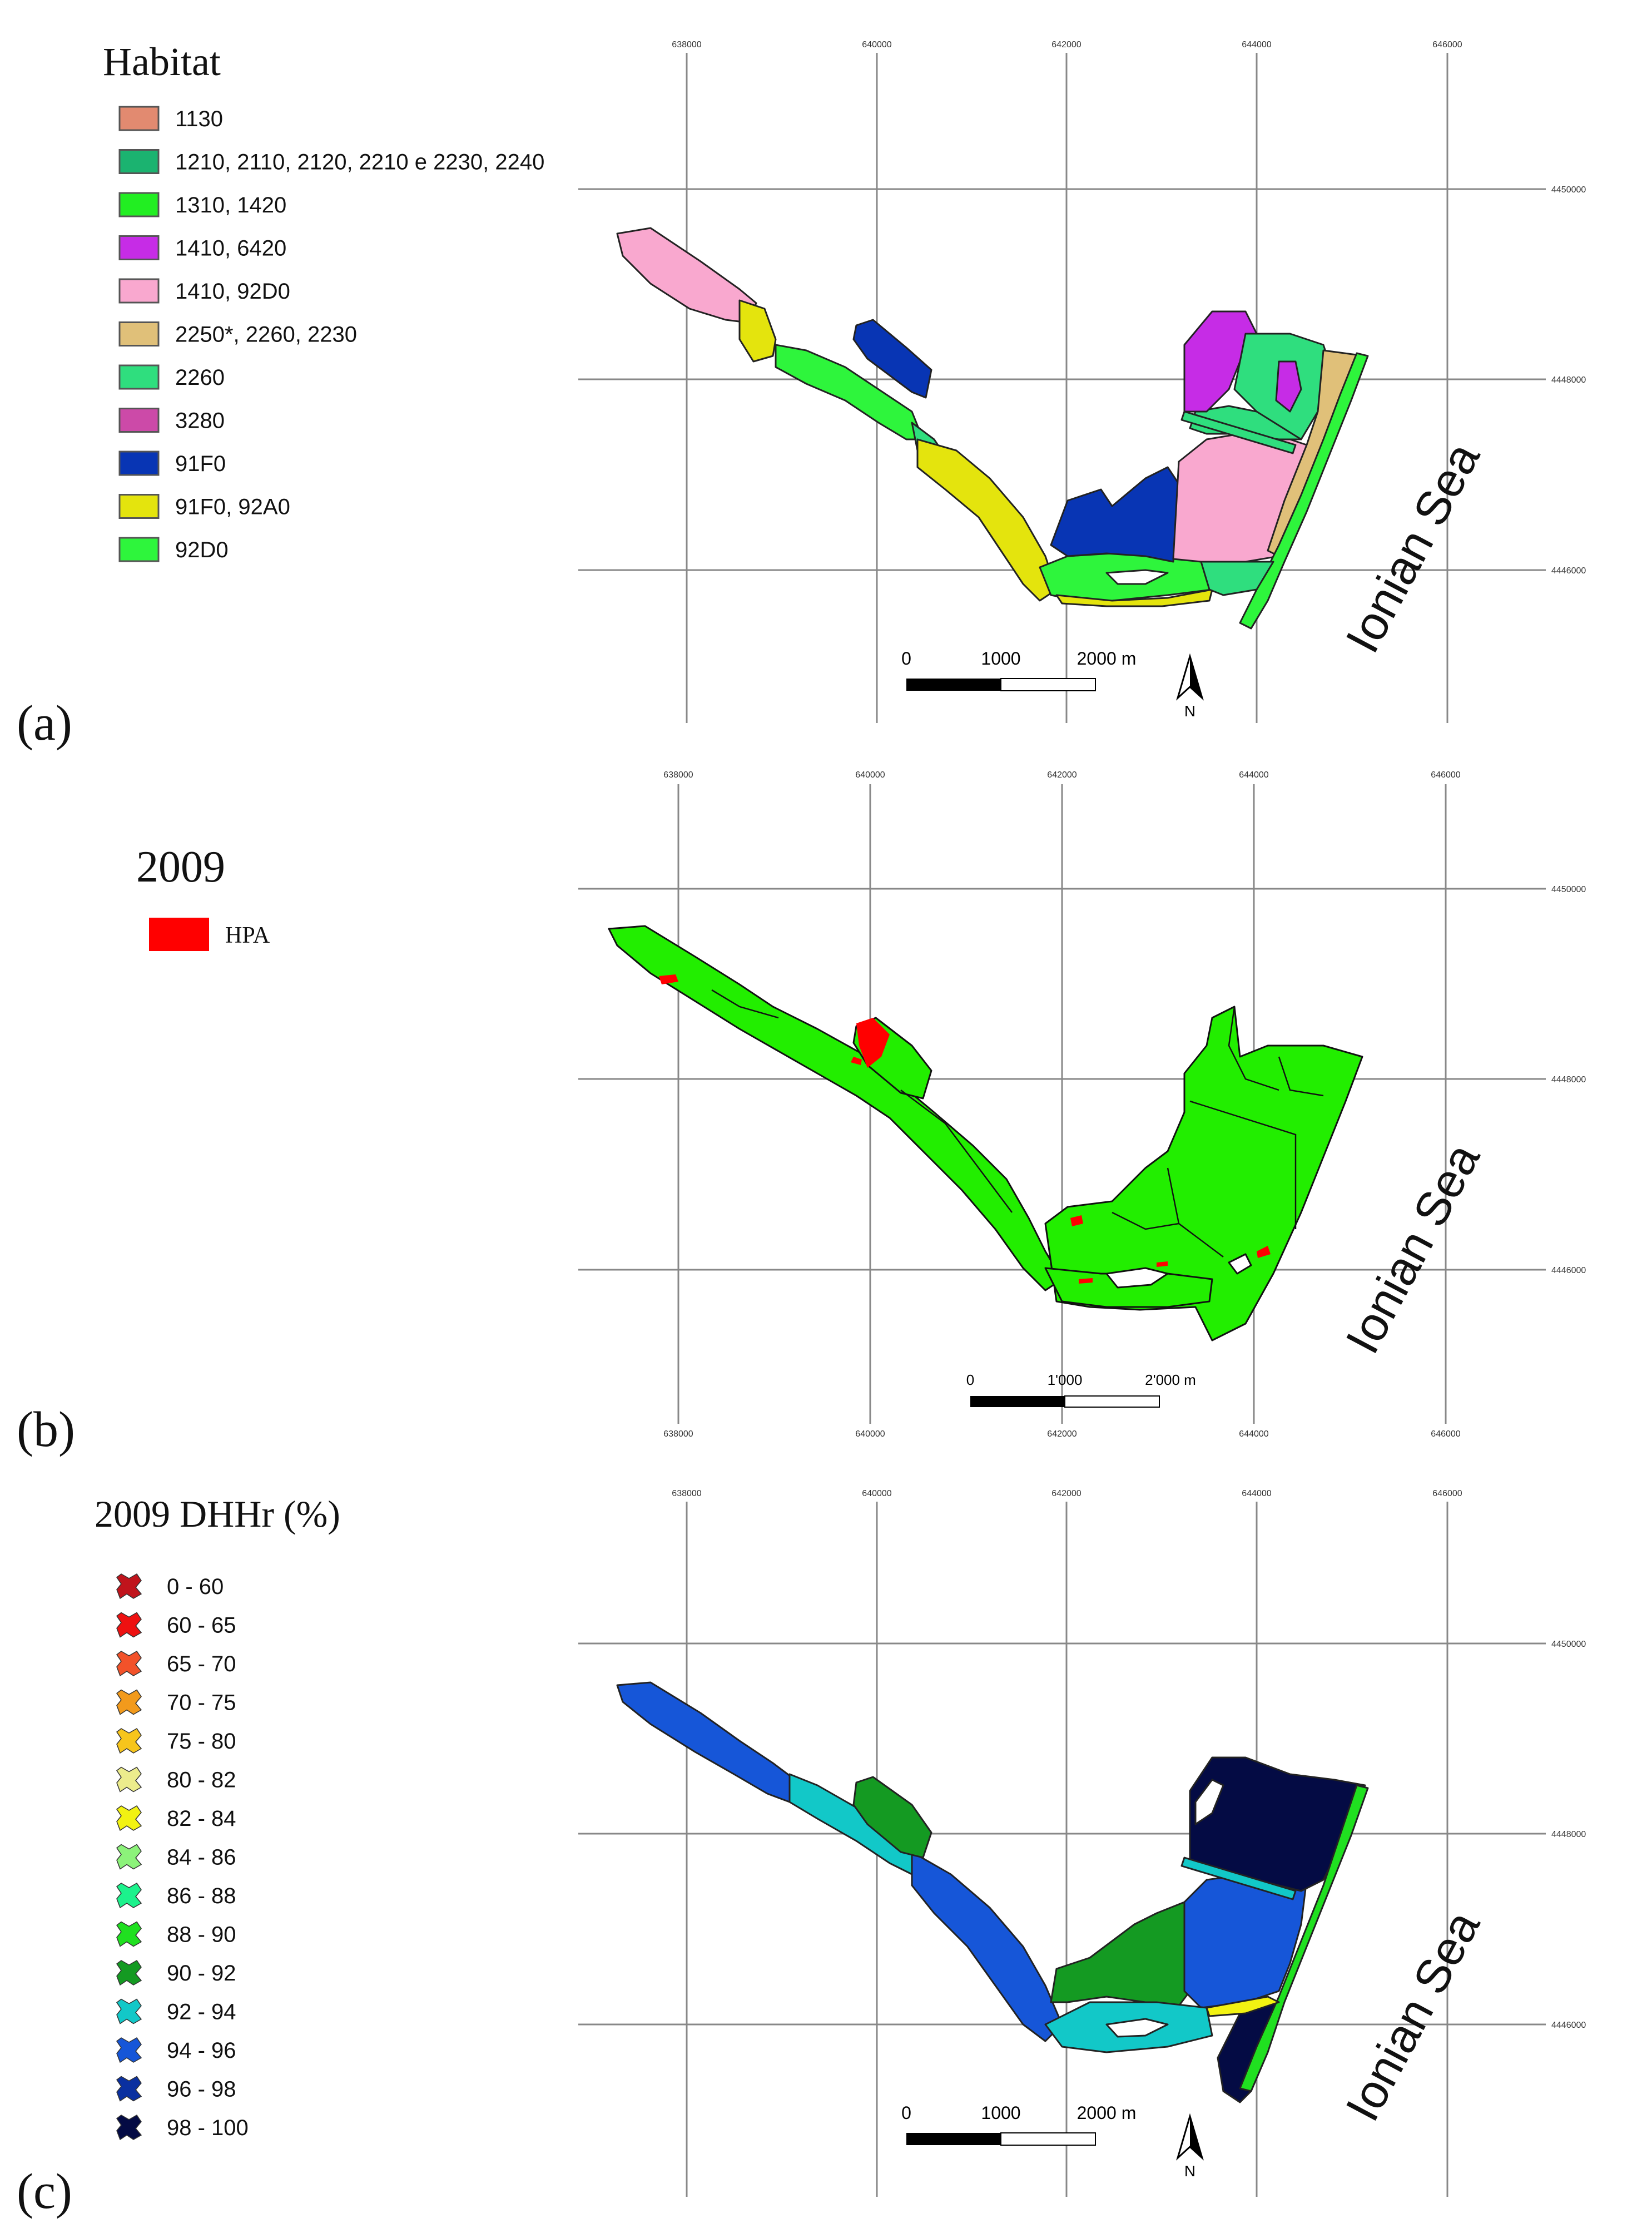 The image size is (1652, 2223). What do you see at coordinates (686, 44) in the screenshot?
I see `x-tick-a: 638000` at bounding box center [686, 44].